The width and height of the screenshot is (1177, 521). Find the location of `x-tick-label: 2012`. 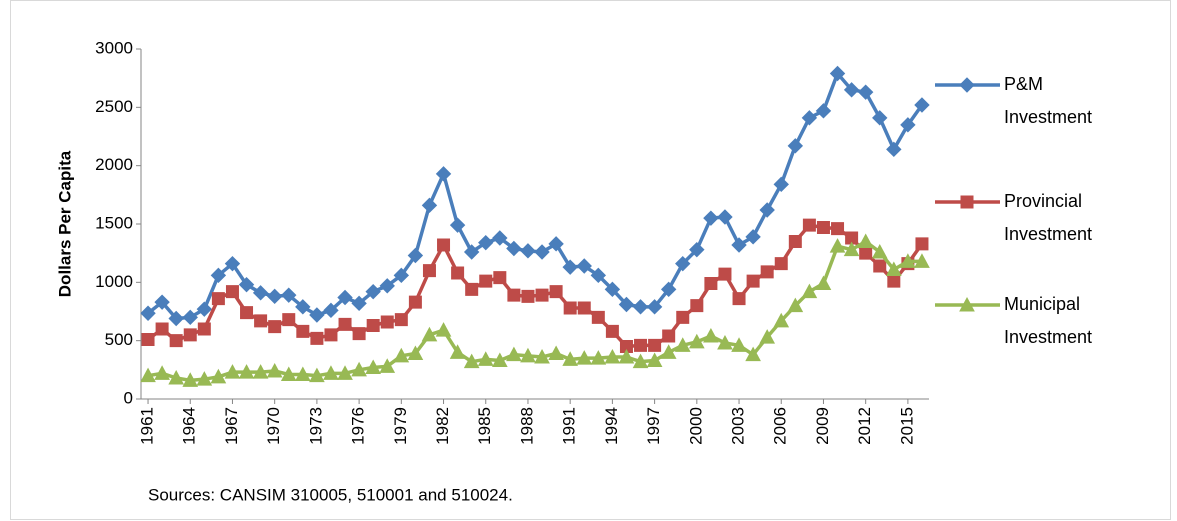

x-tick-label: 2012 is located at coordinates (864, 426).